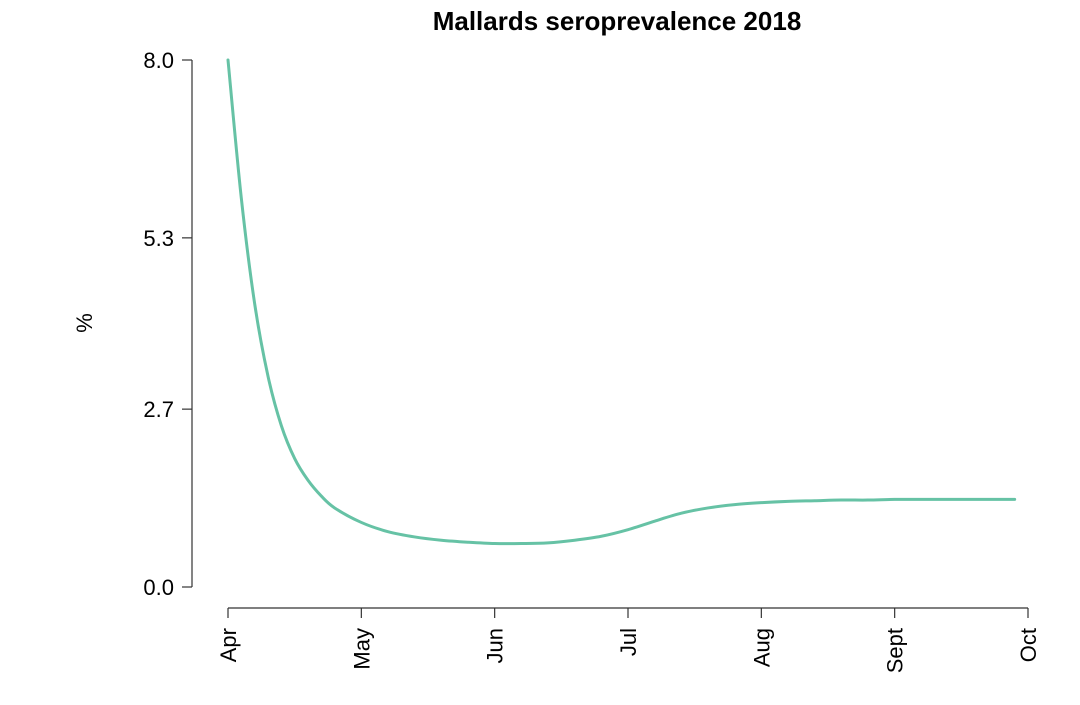 The height and width of the screenshot is (705, 1080). I want to click on y-tick-label: 0.0, so click(158, 587).